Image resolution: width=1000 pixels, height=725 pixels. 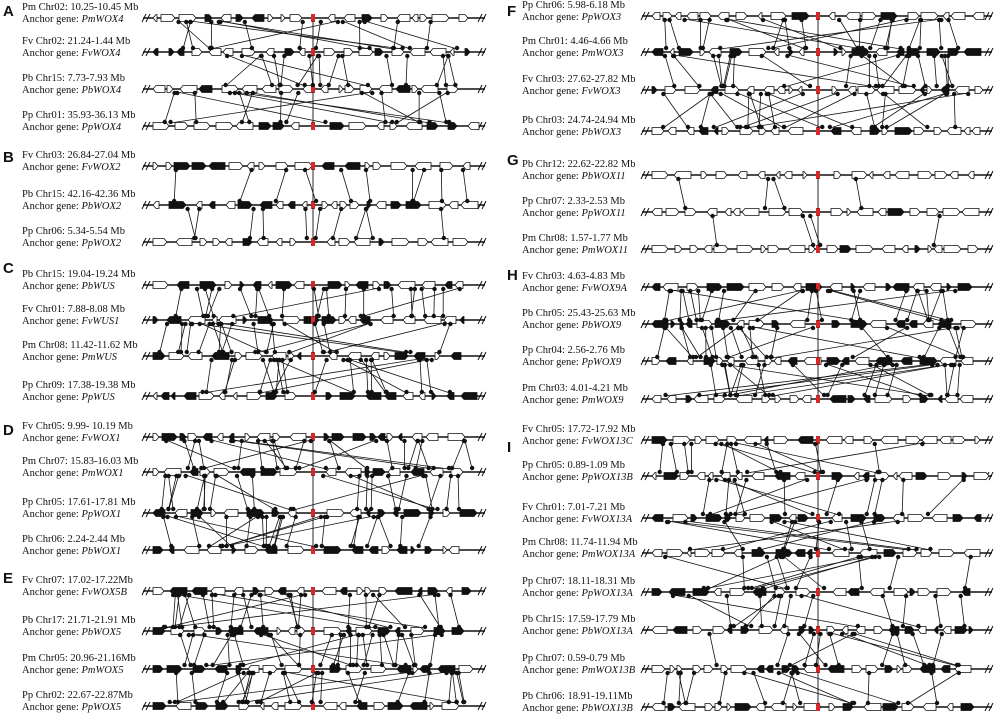 I want to click on anchor-gene-line: Anchor gene: PbWOX13A, so click(x=578, y=632).